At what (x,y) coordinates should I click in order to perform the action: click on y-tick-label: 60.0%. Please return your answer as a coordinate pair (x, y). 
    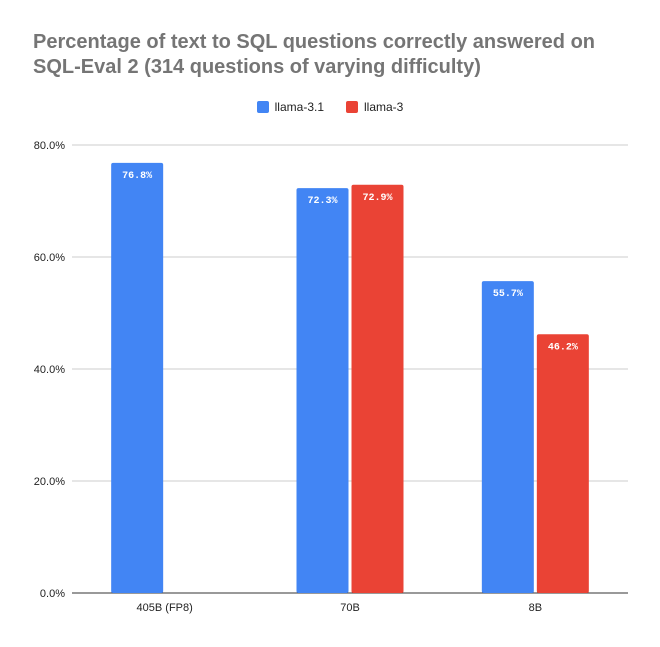
    Looking at the image, I should click on (49, 258).